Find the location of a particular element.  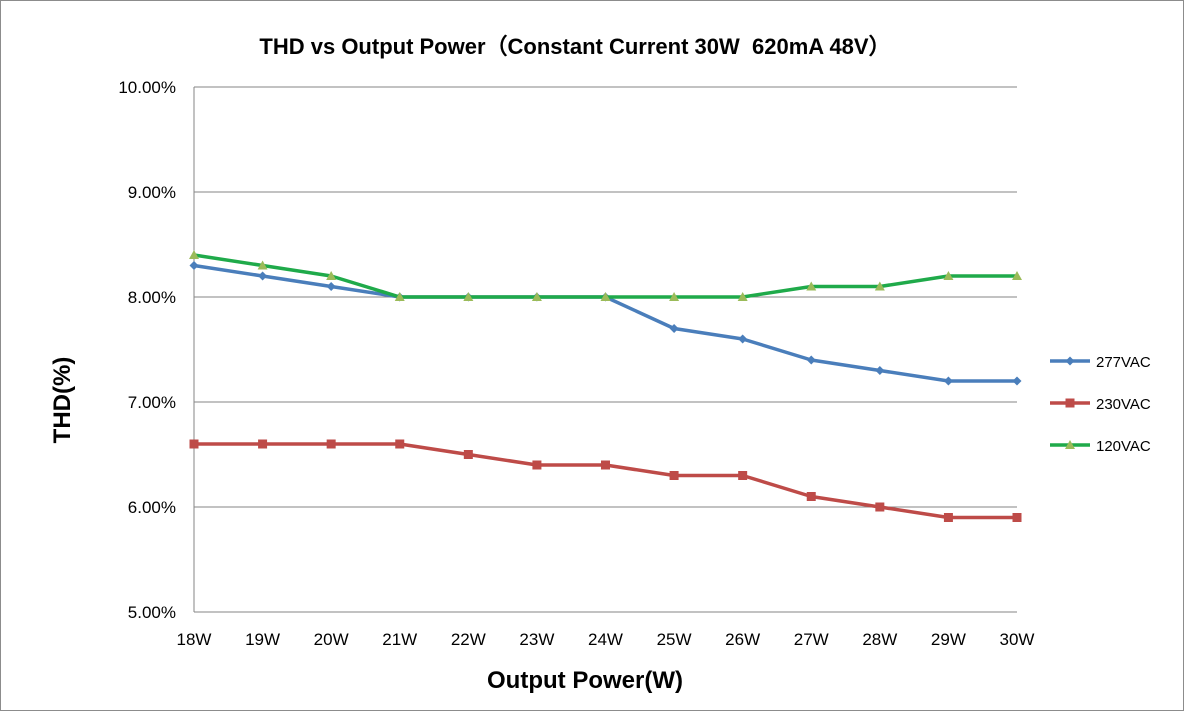

x-tick-label: 28W is located at coordinates (879, 639).